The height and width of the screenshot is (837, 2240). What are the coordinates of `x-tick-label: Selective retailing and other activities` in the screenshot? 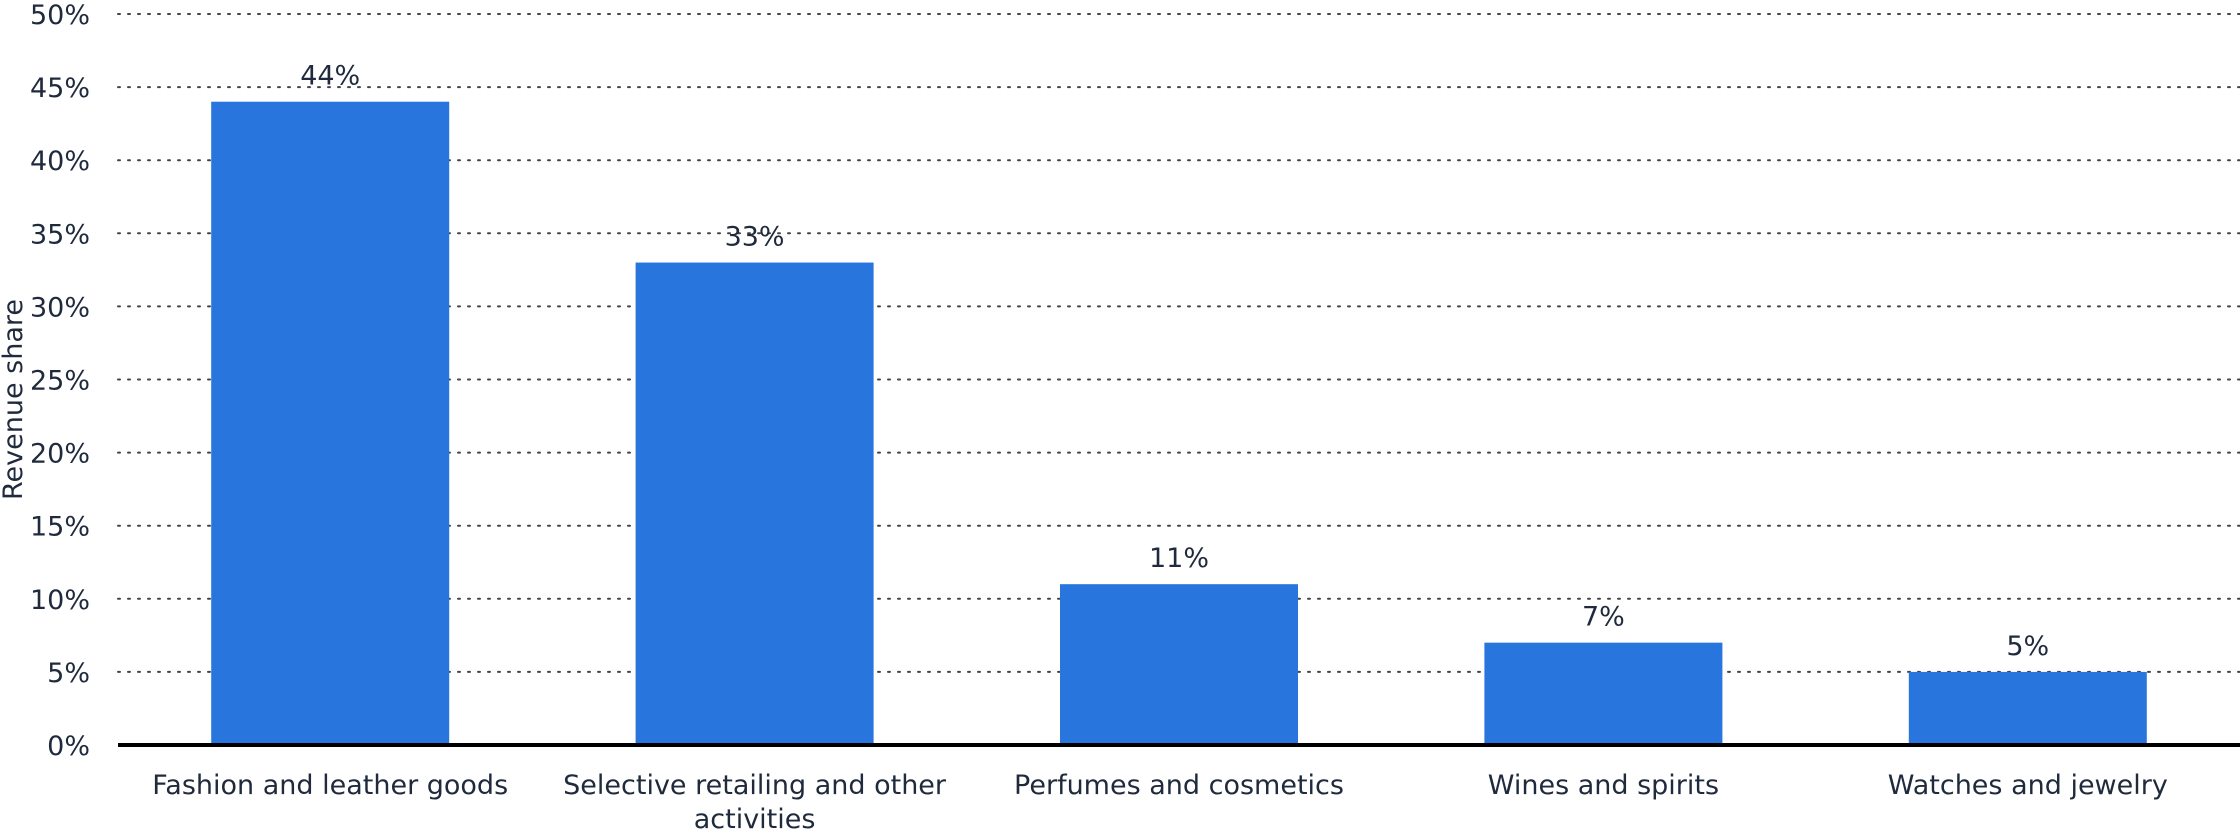 It's located at (755, 801).